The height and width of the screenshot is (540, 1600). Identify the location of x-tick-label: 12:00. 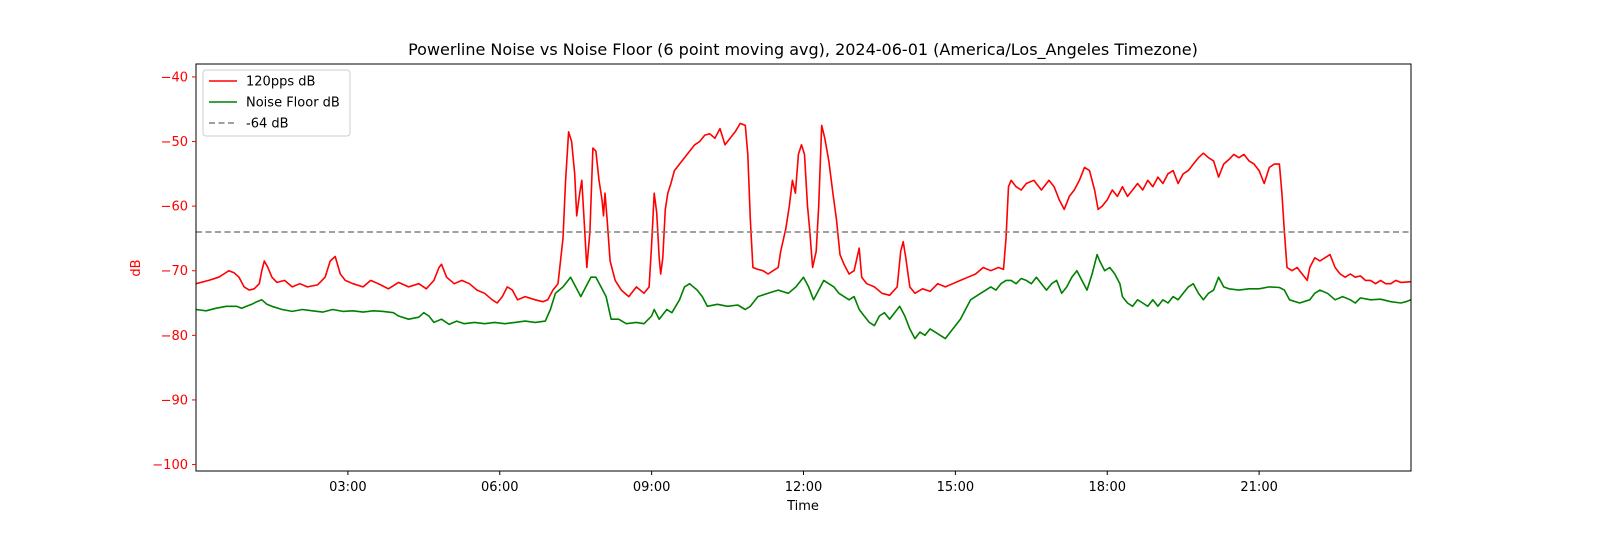
(803, 487).